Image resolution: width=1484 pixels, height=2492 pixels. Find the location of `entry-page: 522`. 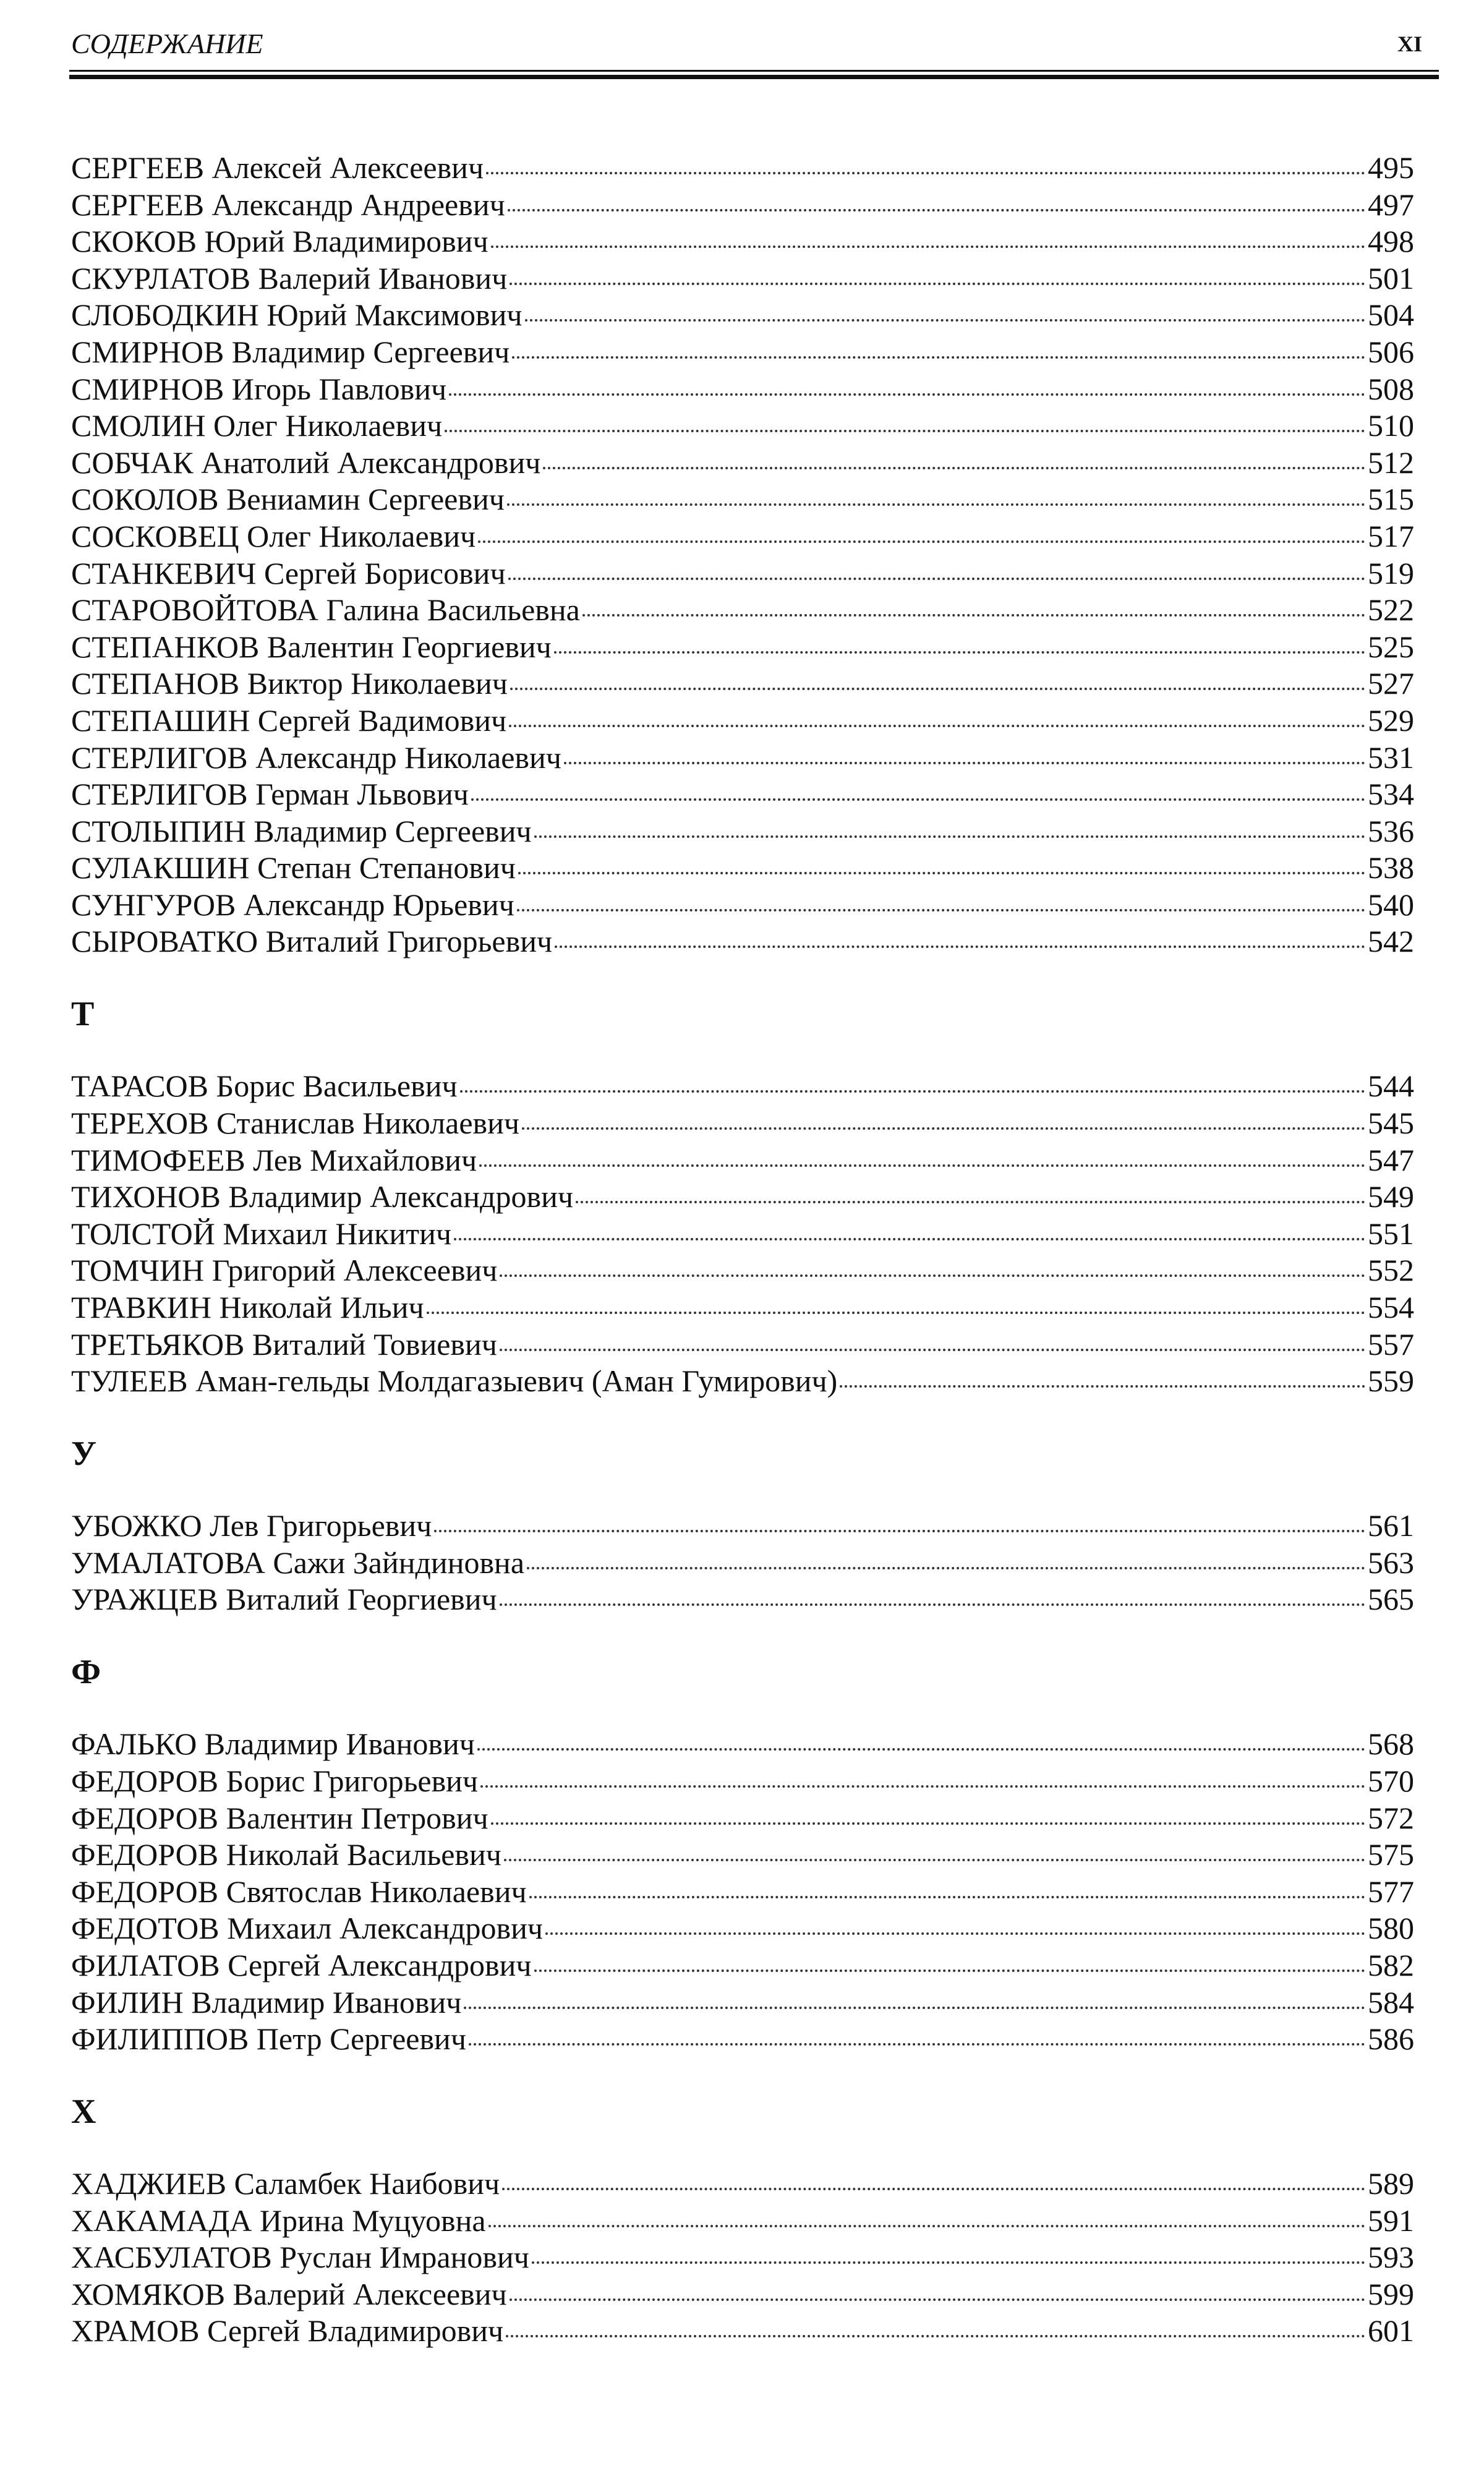

entry-page: 522 is located at coordinates (1391, 610).